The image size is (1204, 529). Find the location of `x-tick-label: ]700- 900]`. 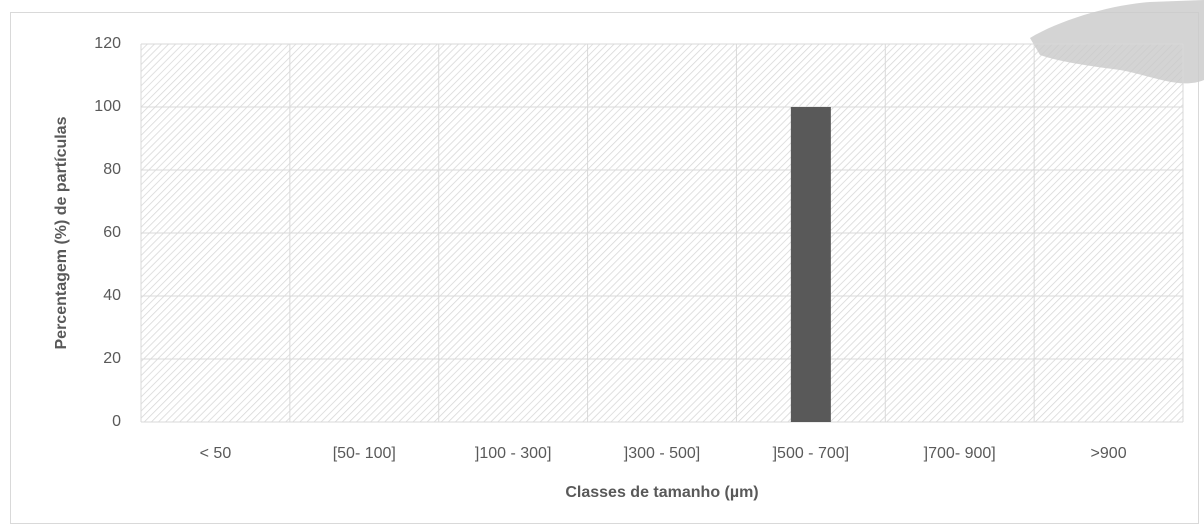

x-tick-label: ]700- 900] is located at coordinates (960, 453).